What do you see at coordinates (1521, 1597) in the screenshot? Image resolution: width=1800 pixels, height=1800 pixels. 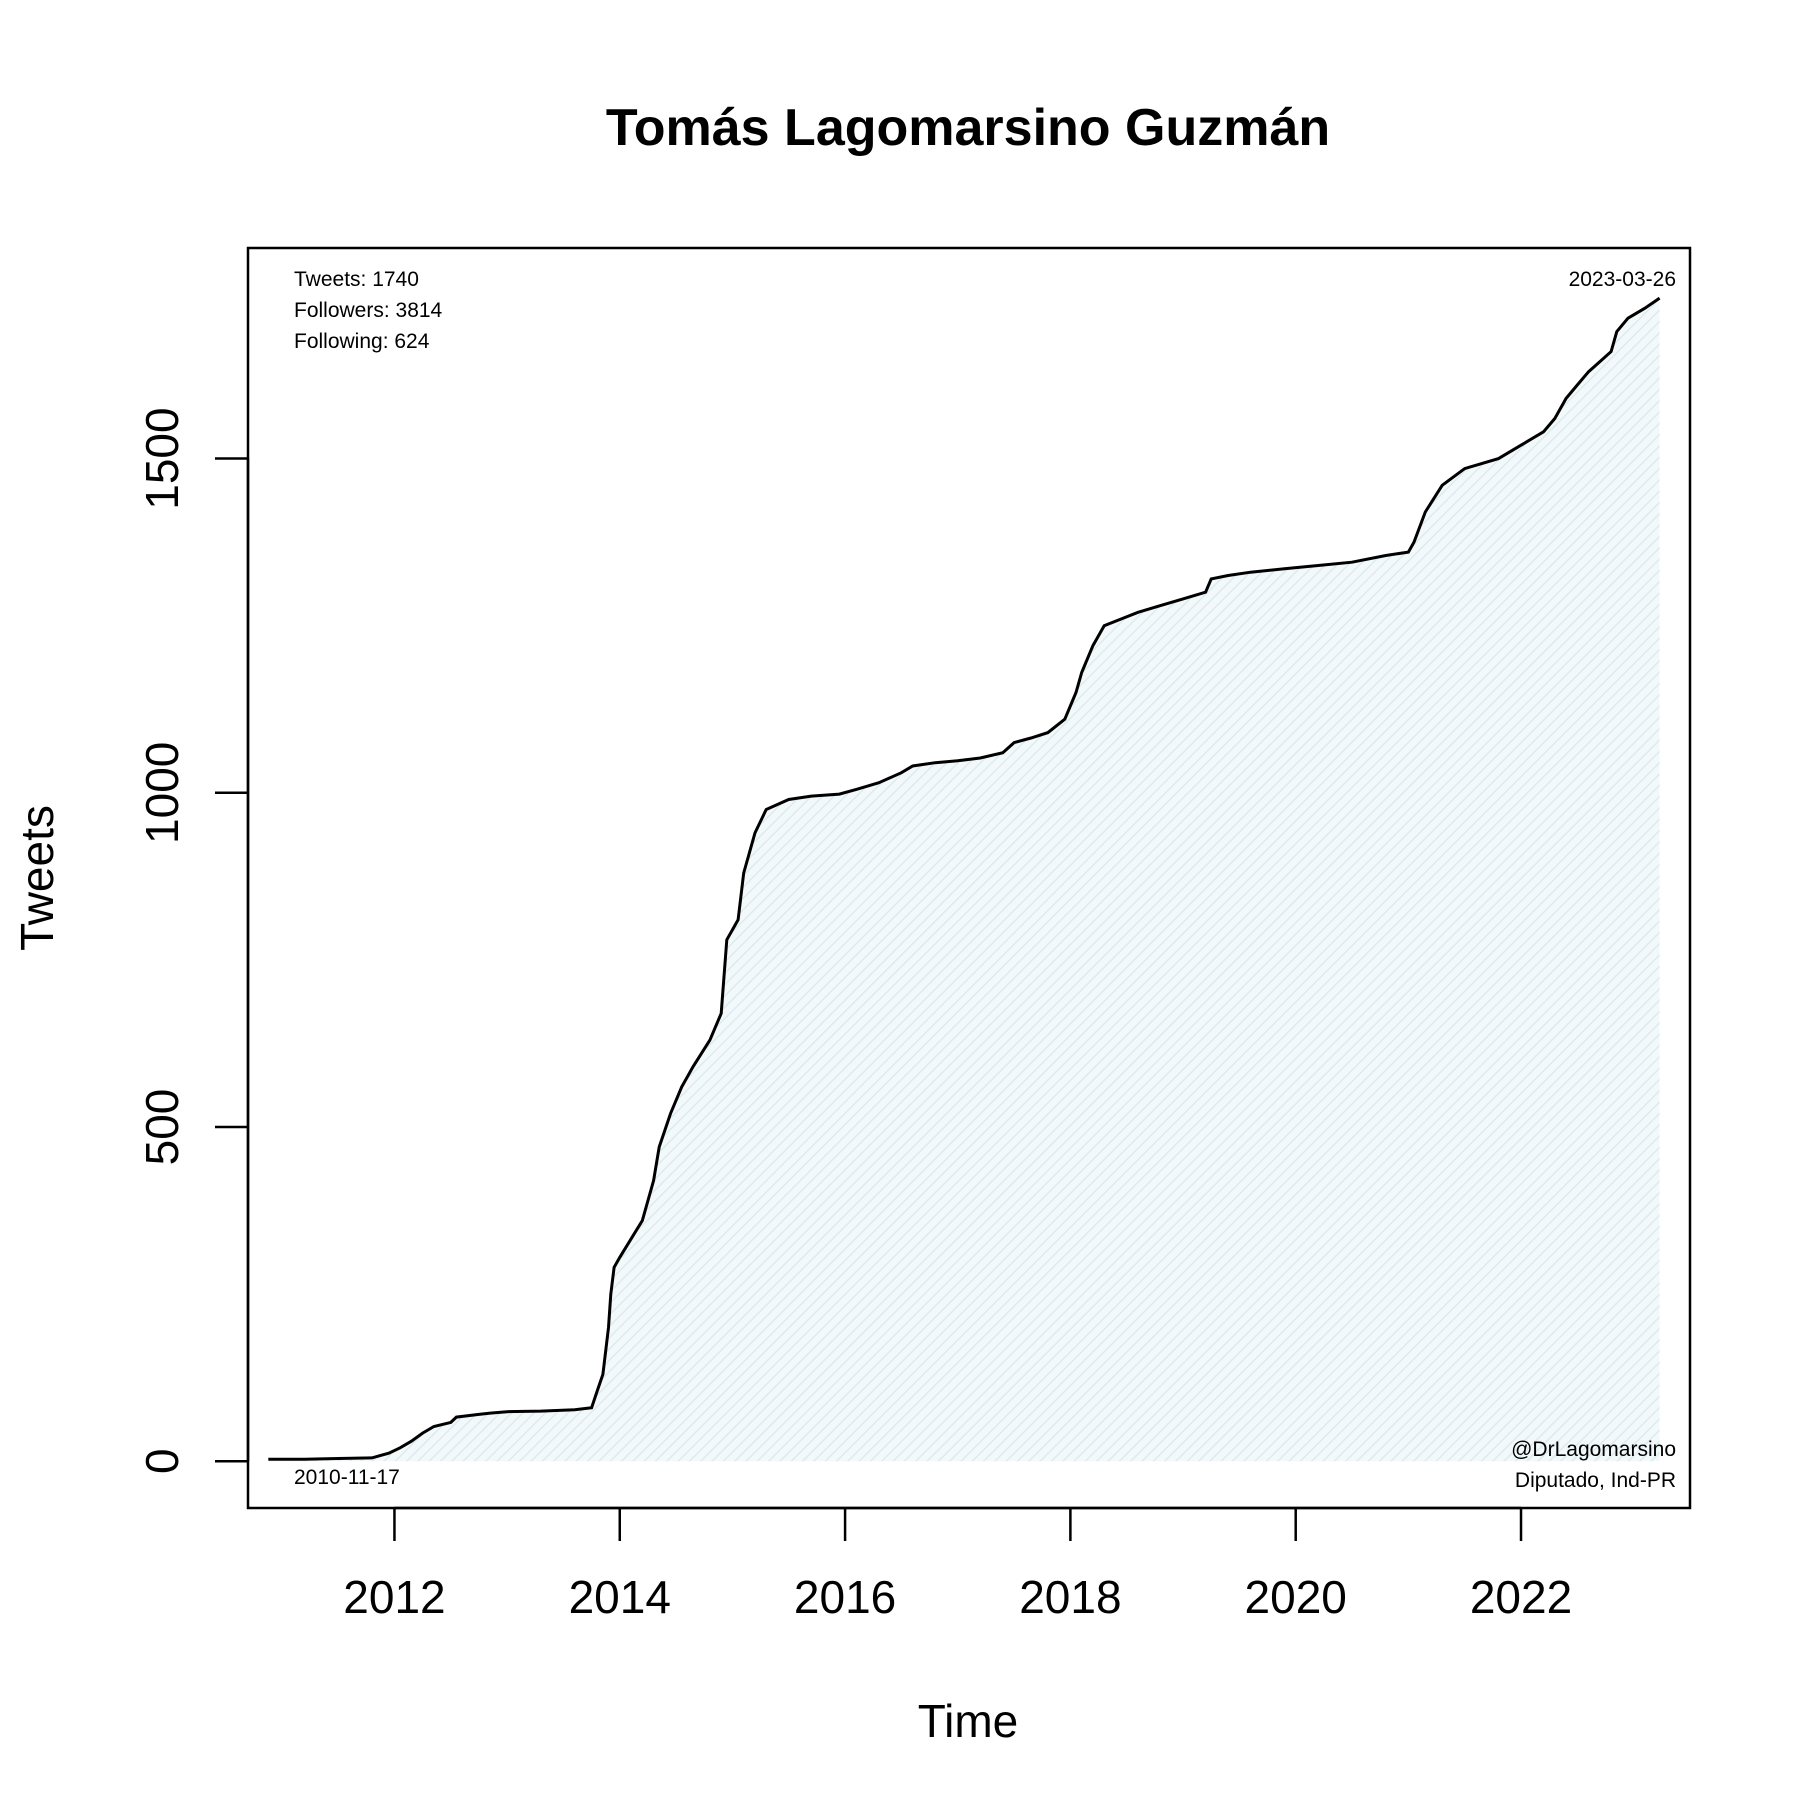 I see `x-tick-label: 2022` at bounding box center [1521, 1597].